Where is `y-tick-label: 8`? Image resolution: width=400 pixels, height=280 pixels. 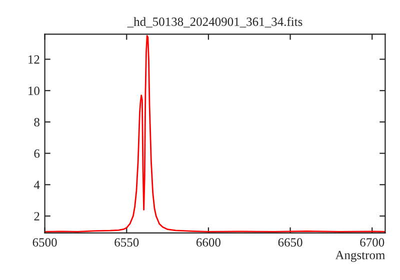 y-tick-label: 8 is located at coordinates (37, 122).